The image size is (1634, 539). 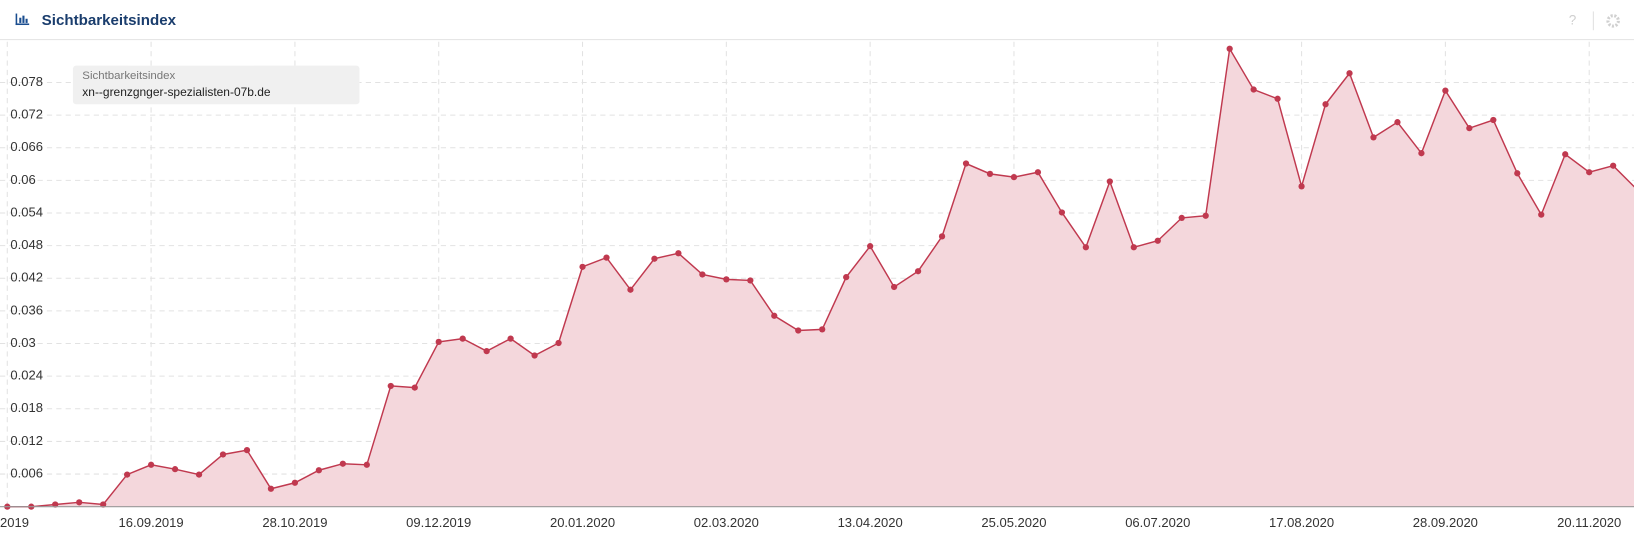 What do you see at coordinates (26, 211) in the screenshot?
I see `y-tick-label: 0.054` at bounding box center [26, 211].